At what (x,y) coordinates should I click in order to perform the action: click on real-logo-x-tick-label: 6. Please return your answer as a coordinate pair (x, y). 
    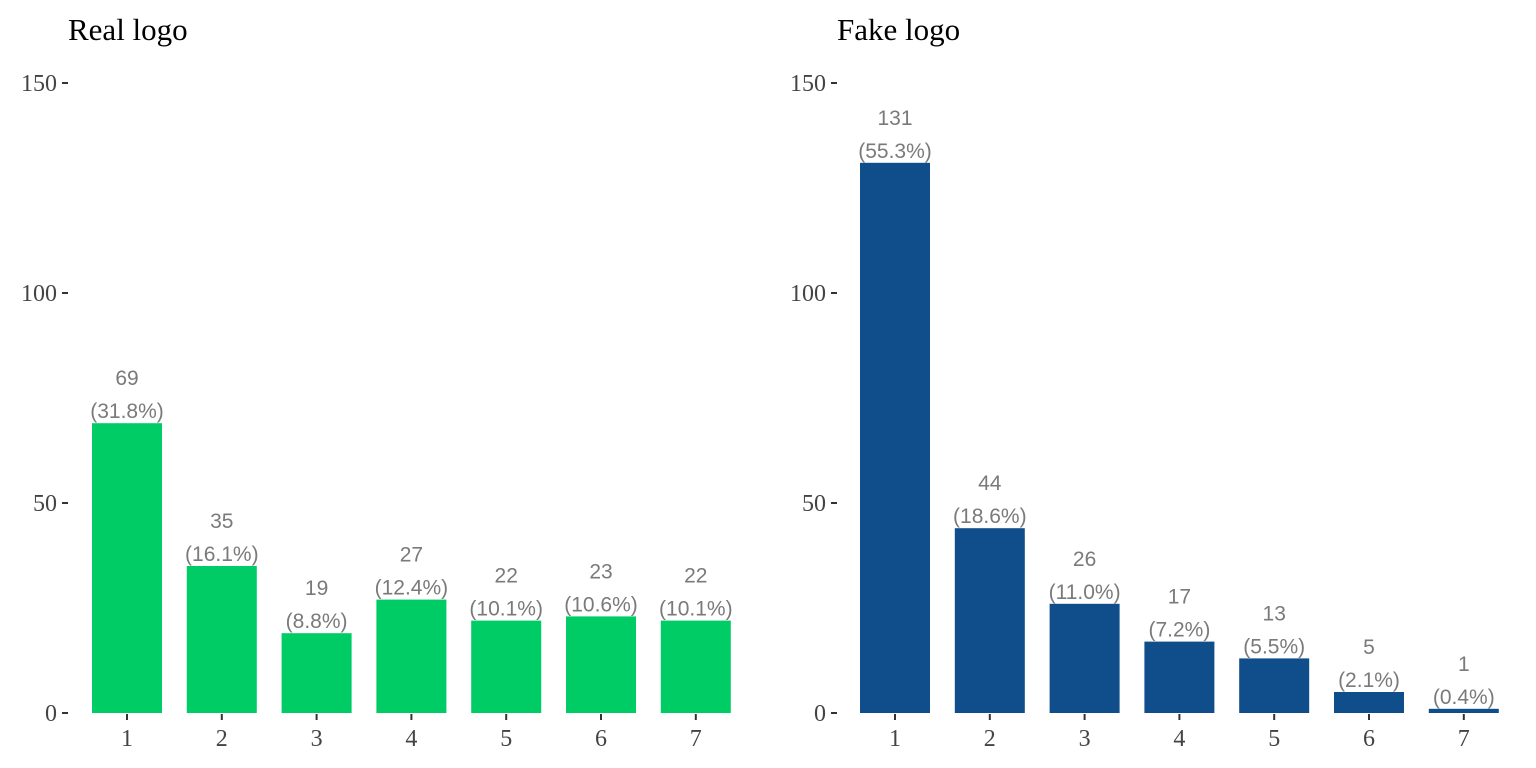
    Looking at the image, I should click on (601, 739).